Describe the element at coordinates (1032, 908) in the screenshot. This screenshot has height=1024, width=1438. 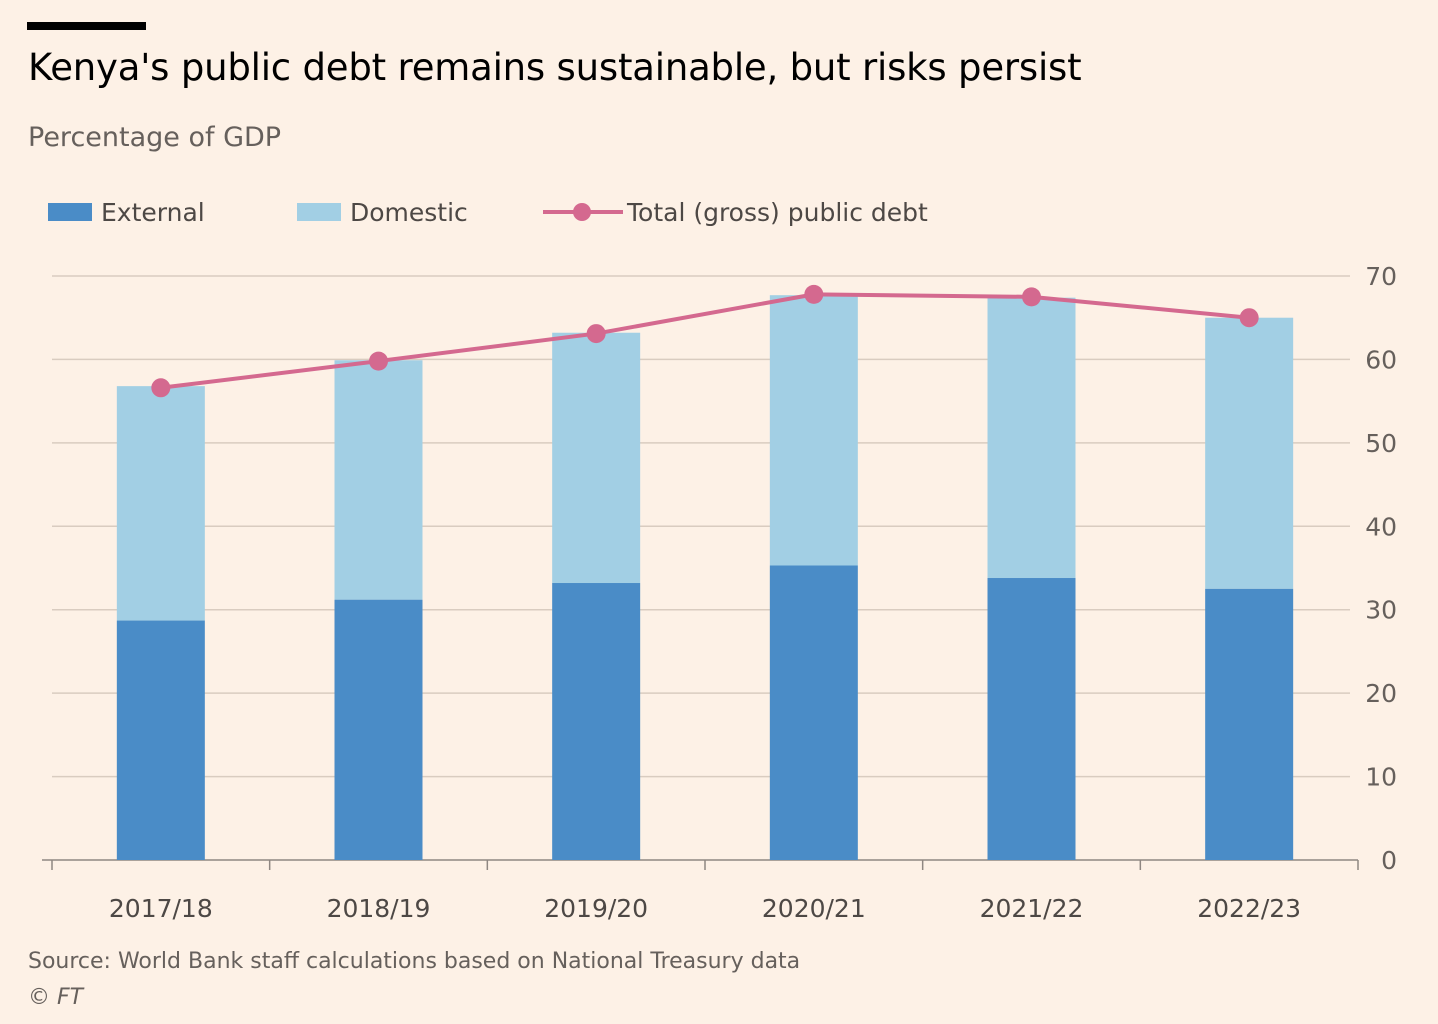
I see `x-tick-label-2021-22: 2021/22` at that location.